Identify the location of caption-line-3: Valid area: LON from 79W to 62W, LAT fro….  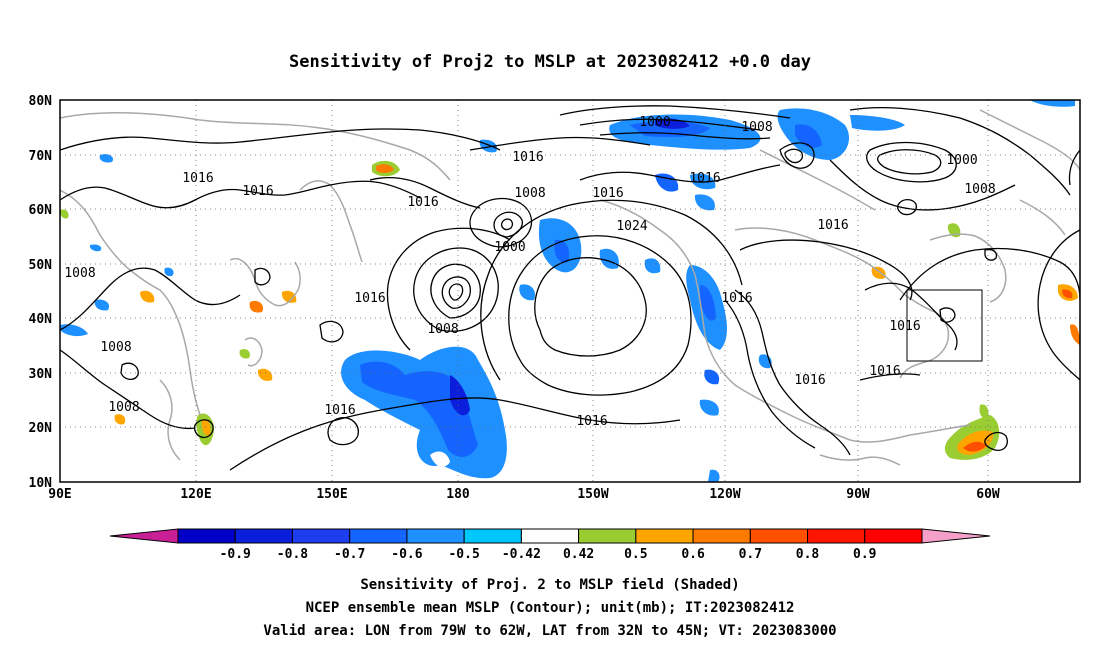
(549, 631).